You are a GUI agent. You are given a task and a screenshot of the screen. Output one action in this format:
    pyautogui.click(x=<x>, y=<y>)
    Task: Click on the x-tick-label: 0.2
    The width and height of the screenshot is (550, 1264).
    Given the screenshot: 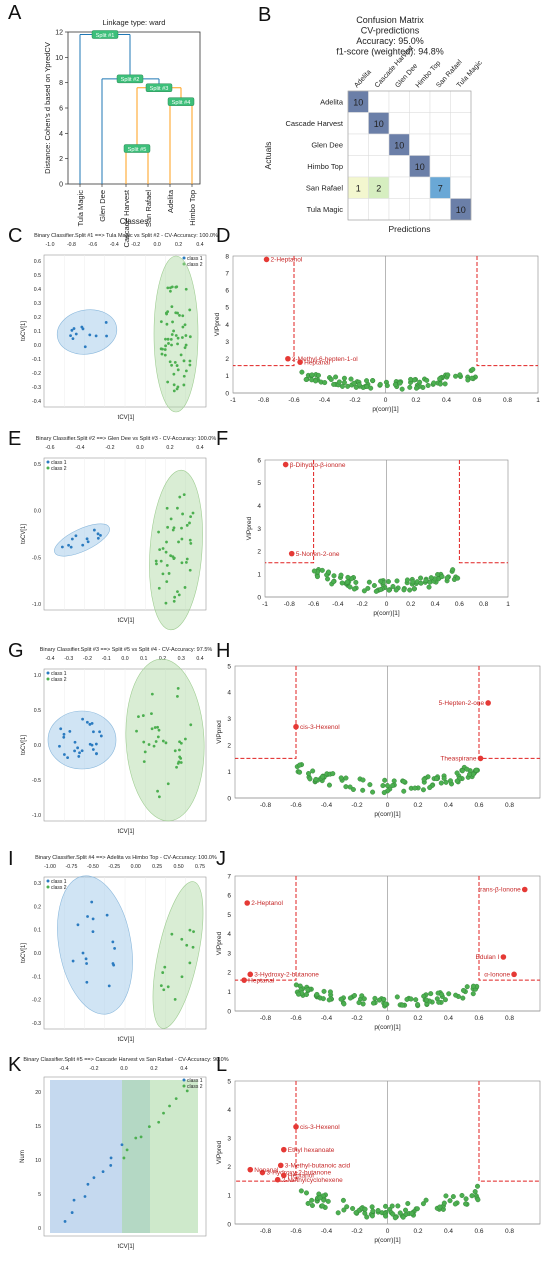 What is the action you would take?
    pyautogui.click(x=410, y=604)
    